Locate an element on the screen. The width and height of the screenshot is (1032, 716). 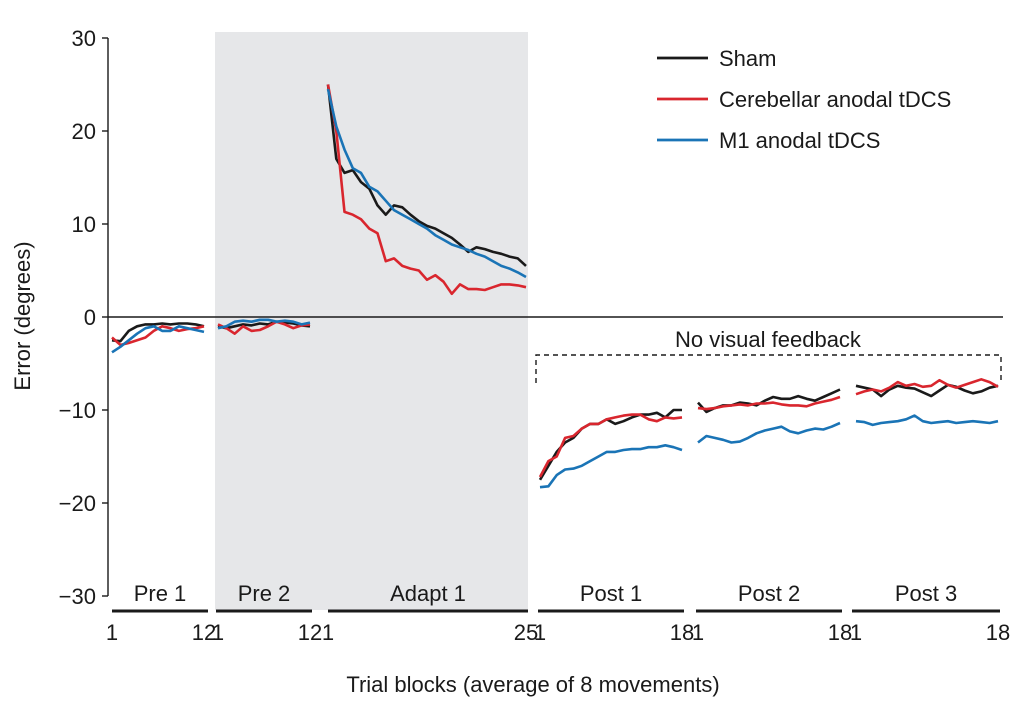
phase-label: Adapt 1 is located at coordinates (428, 593).